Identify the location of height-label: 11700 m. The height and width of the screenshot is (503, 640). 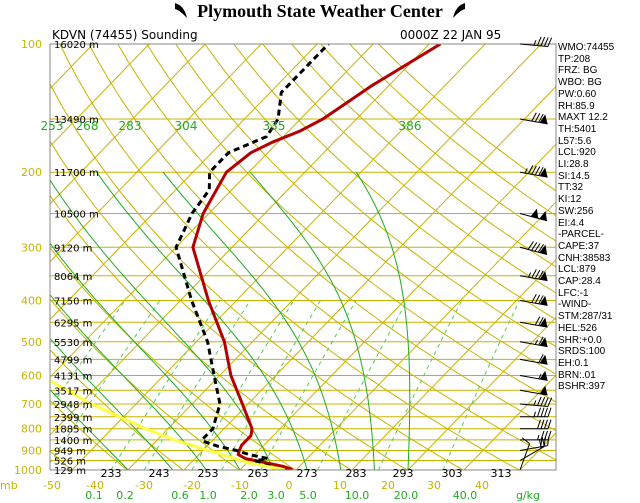
(76, 173).